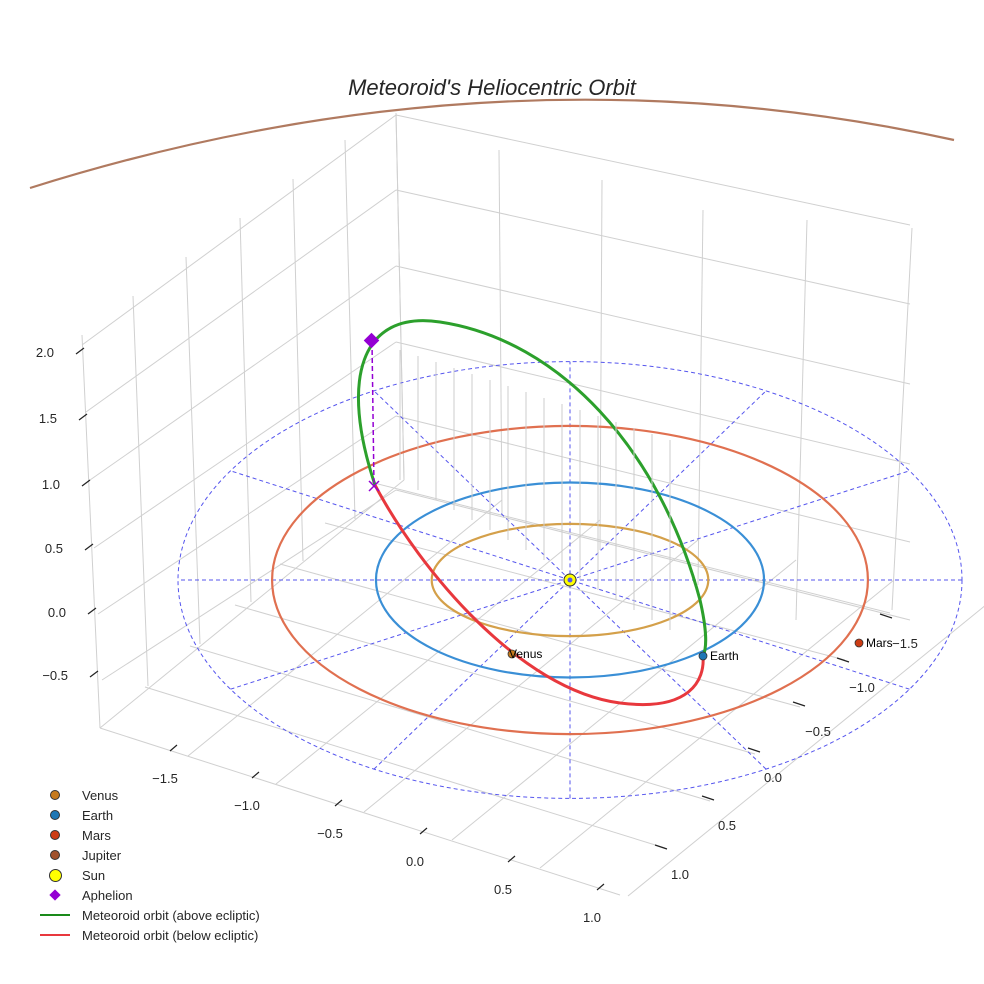  Describe the element at coordinates (100, 795) in the screenshot. I see `legend-label: Venus` at that location.